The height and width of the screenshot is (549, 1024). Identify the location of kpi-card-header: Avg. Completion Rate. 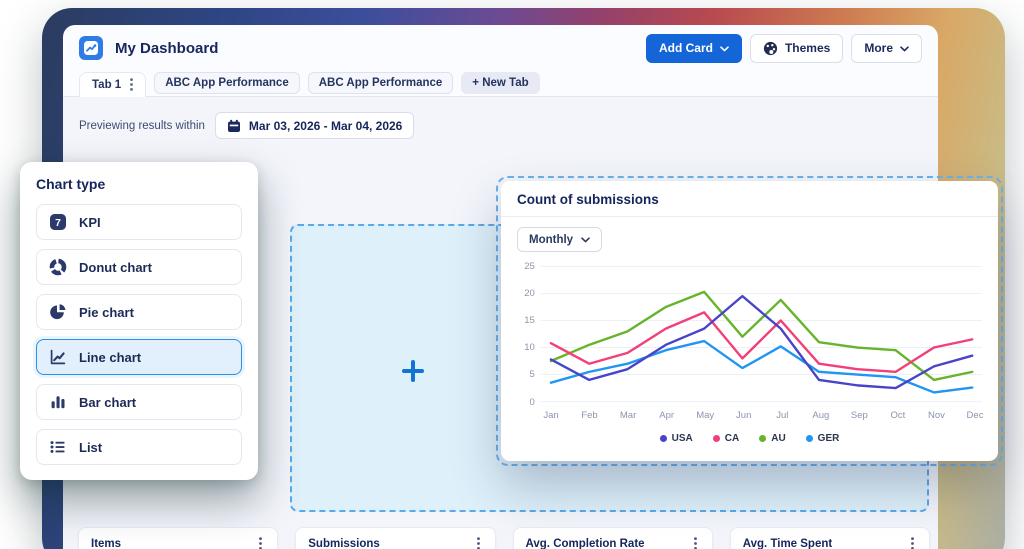
(613, 538).